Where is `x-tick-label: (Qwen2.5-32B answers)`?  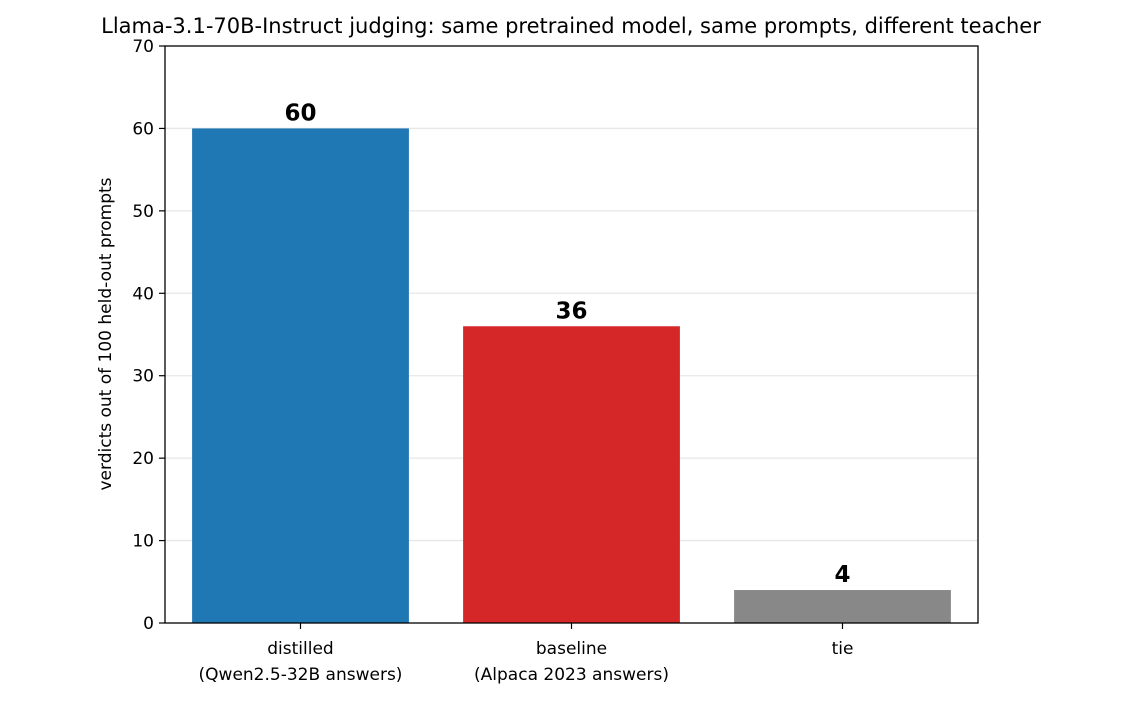
x-tick-label: (Qwen2.5-32B answers) is located at coordinates (301, 675).